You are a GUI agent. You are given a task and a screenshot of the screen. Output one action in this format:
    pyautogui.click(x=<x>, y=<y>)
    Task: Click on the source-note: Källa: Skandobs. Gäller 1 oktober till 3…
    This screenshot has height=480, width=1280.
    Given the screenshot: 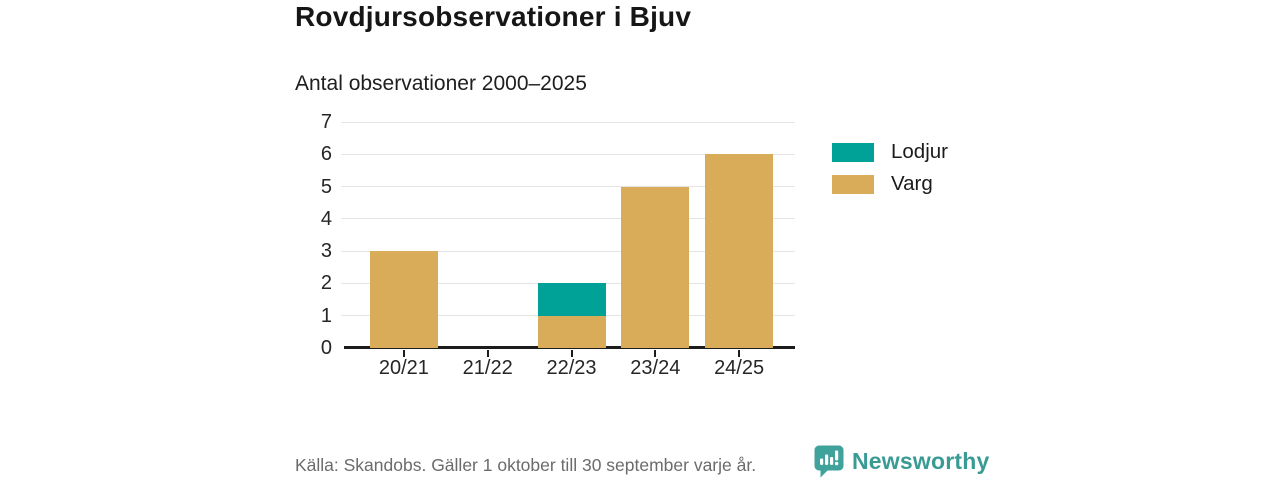 What is the action you would take?
    pyautogui.click(x=526, y=465)
    